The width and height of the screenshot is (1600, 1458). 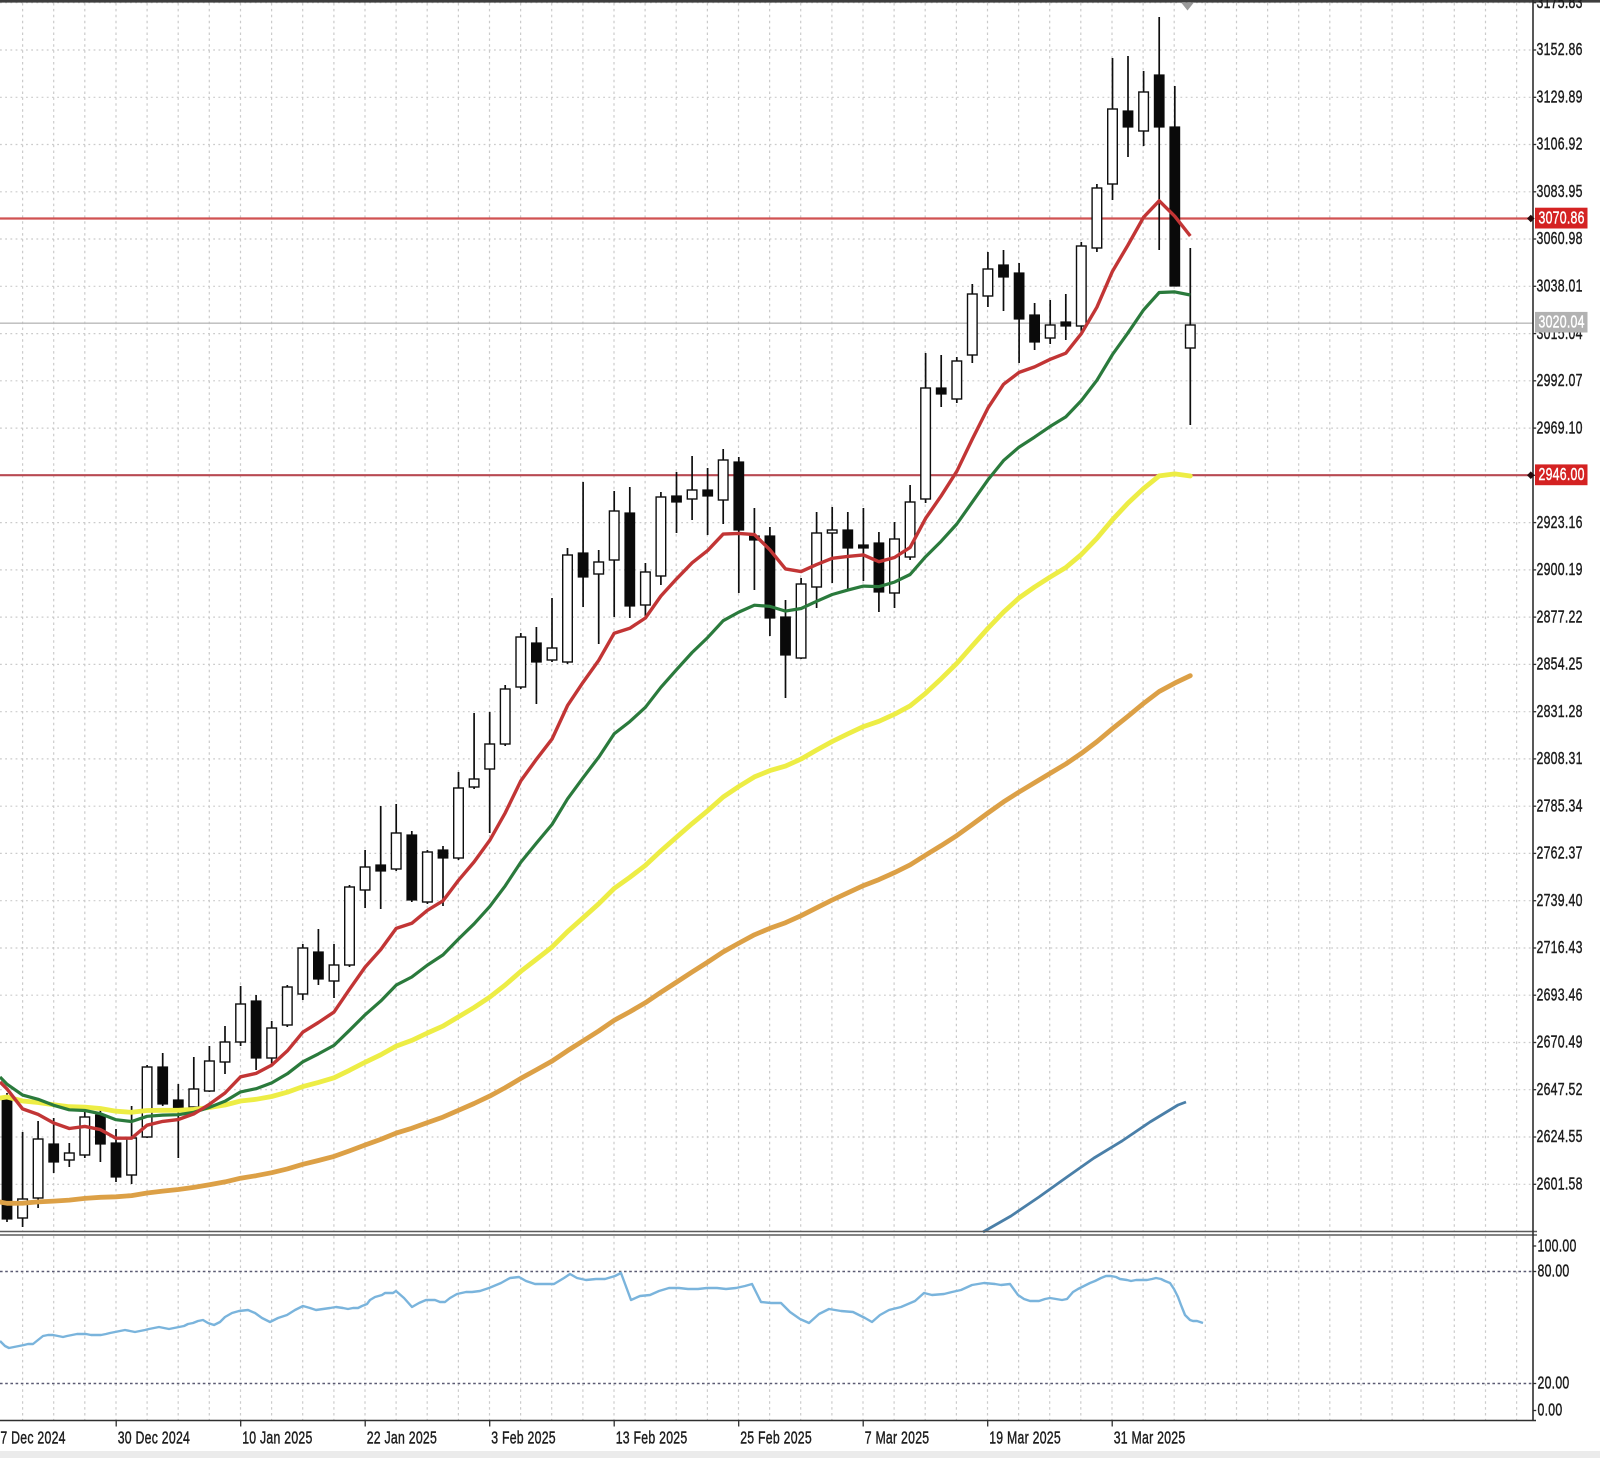 I want to click on svg-text: 2969.10, so click(x=1560, y=428).